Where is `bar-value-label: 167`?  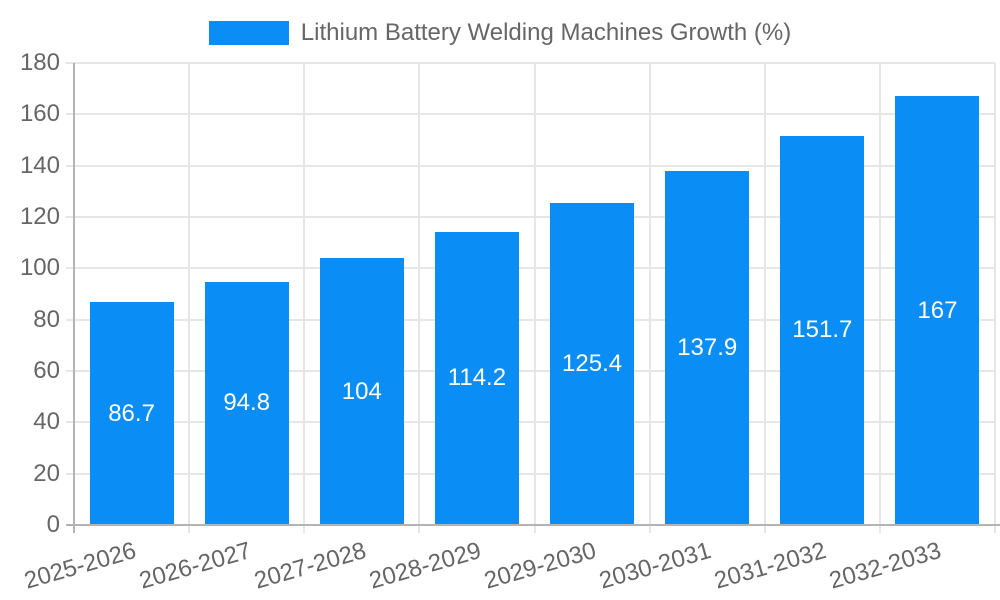
bar-value-label: 167 is located at coordinates (937, 310).